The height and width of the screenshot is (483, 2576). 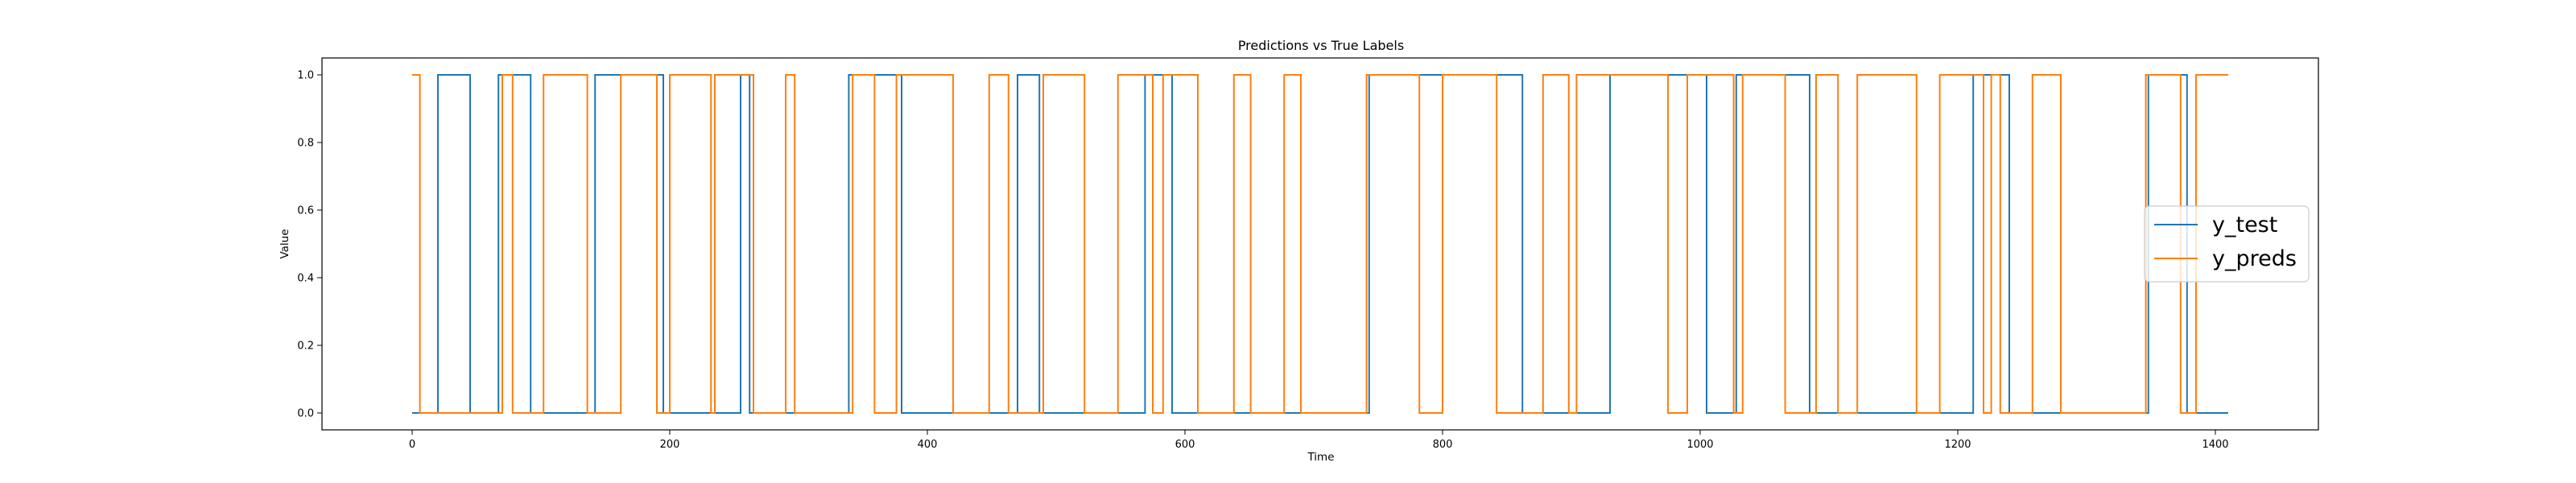 I want to click on legend: y_test y_preds, so click(x=2227, y=244).